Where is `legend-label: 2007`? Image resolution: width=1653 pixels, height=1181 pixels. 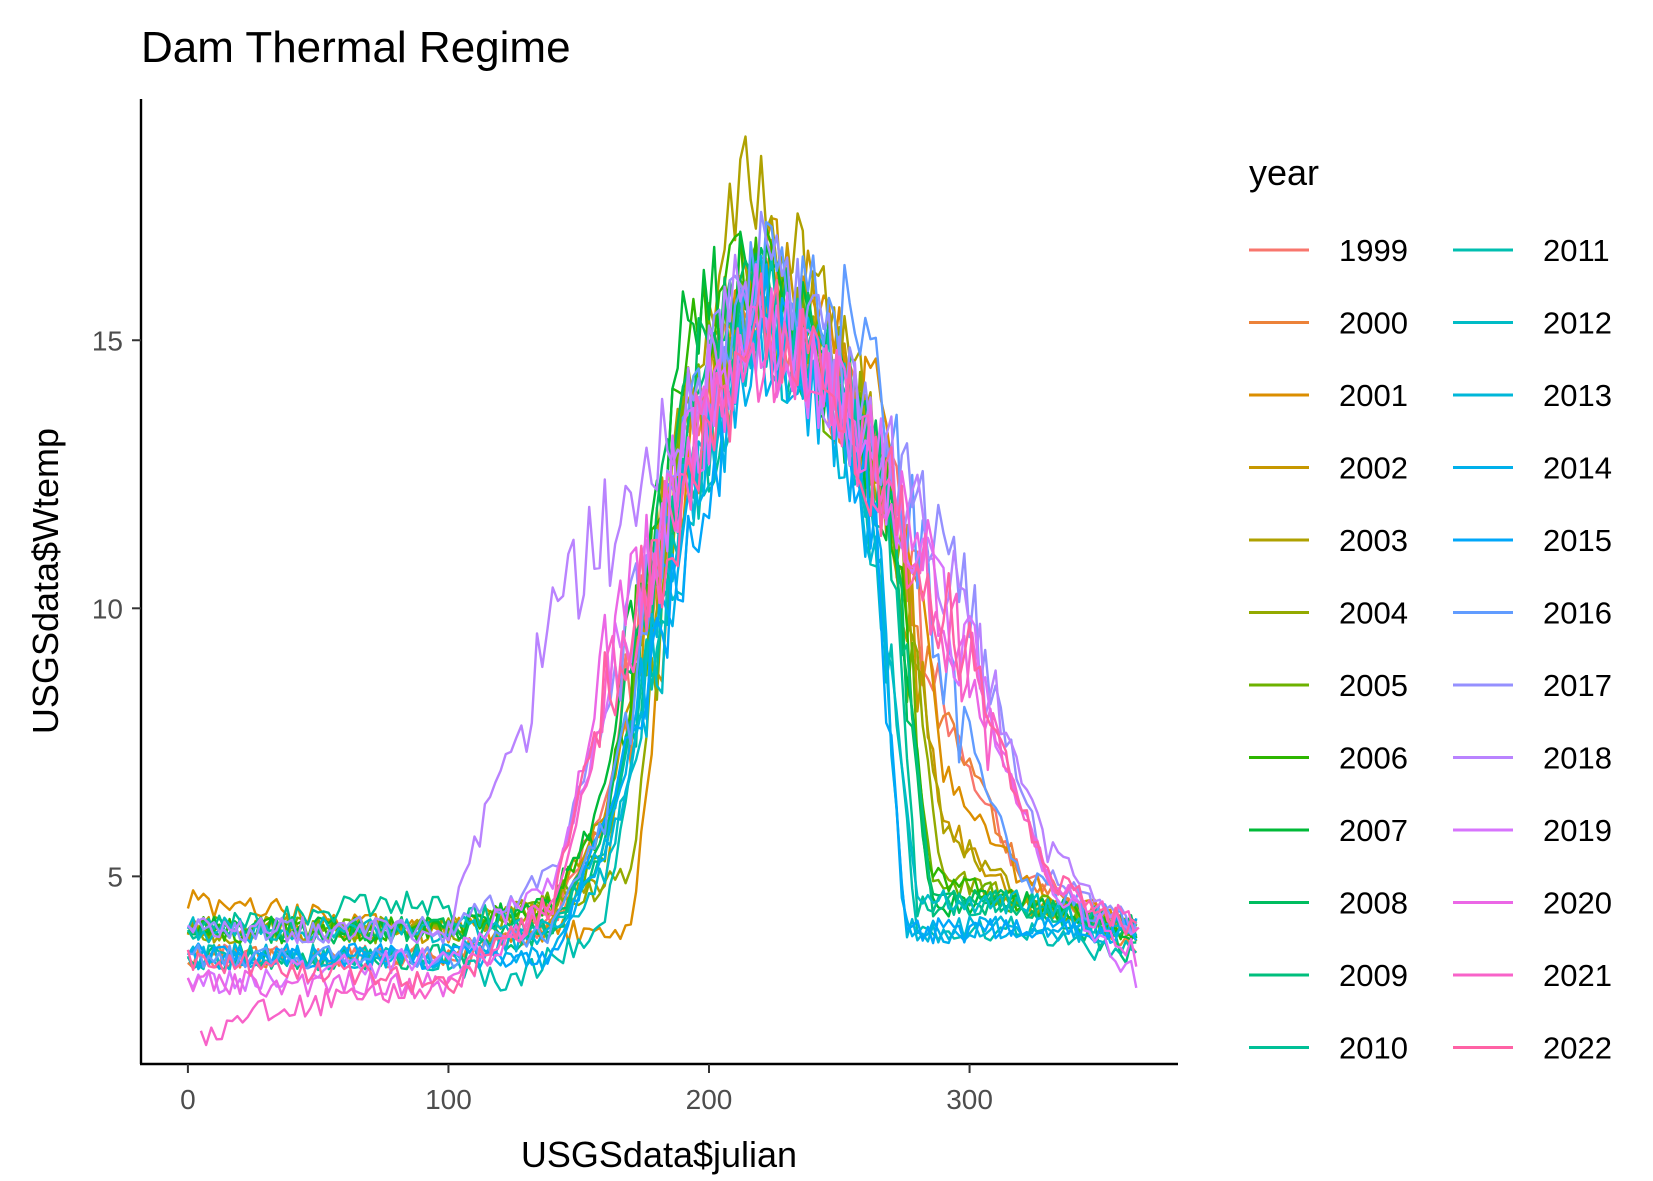
legend-label: 2007 is located at coordinates (1373, 830).